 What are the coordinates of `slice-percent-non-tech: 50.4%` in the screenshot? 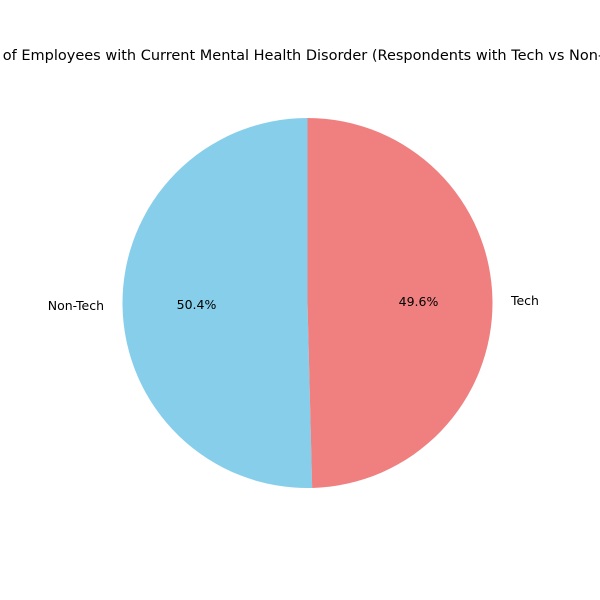 It's located at (197, 304).